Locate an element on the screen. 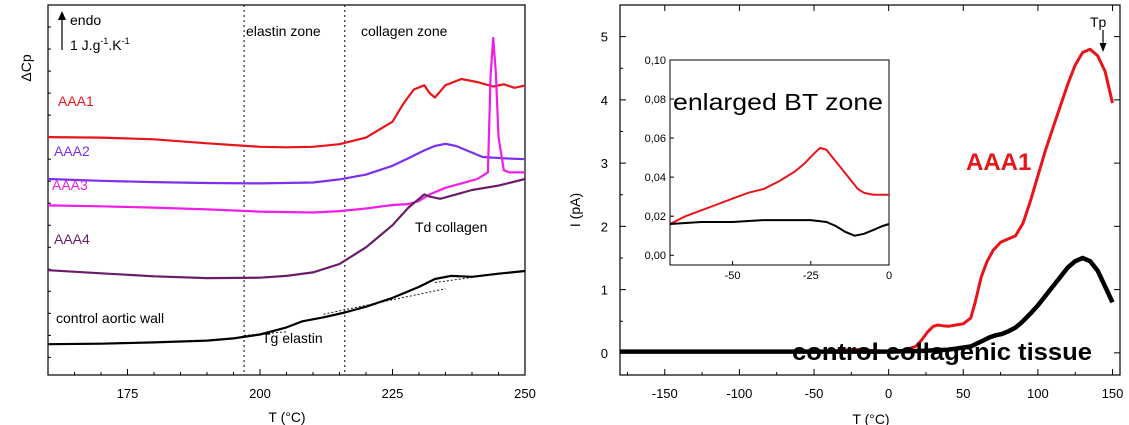  series-line-aaa4 is located at coordinates (286, 228).